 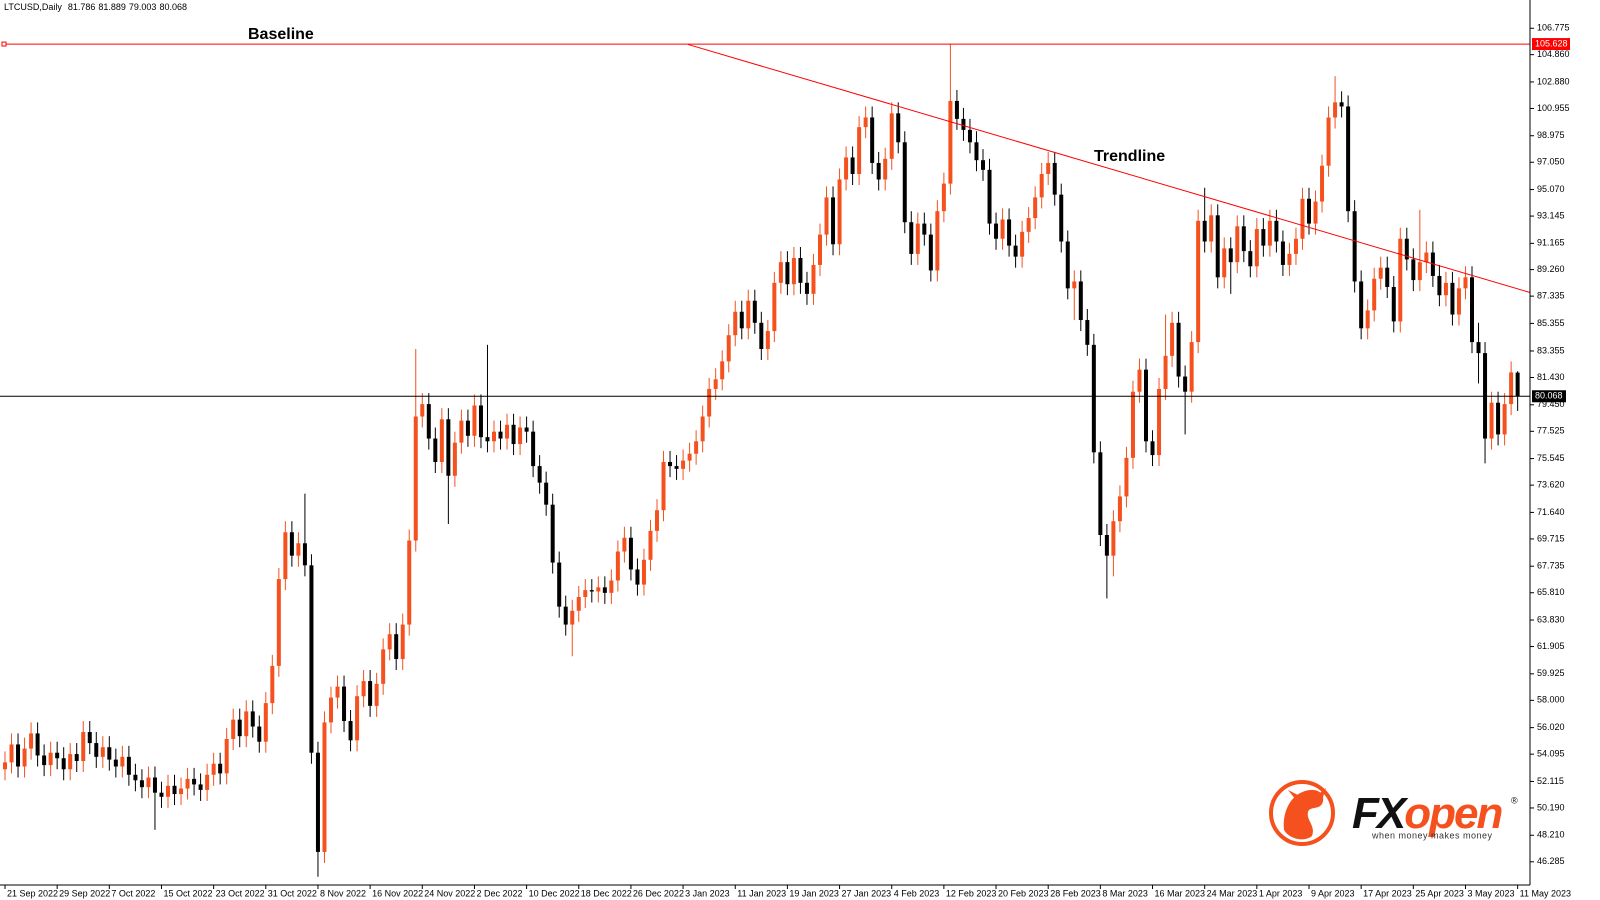 What do you see at coordinates (1453, 813) in the screenshot?
I see `logo-open: open` at bounding box center [1453, 813].